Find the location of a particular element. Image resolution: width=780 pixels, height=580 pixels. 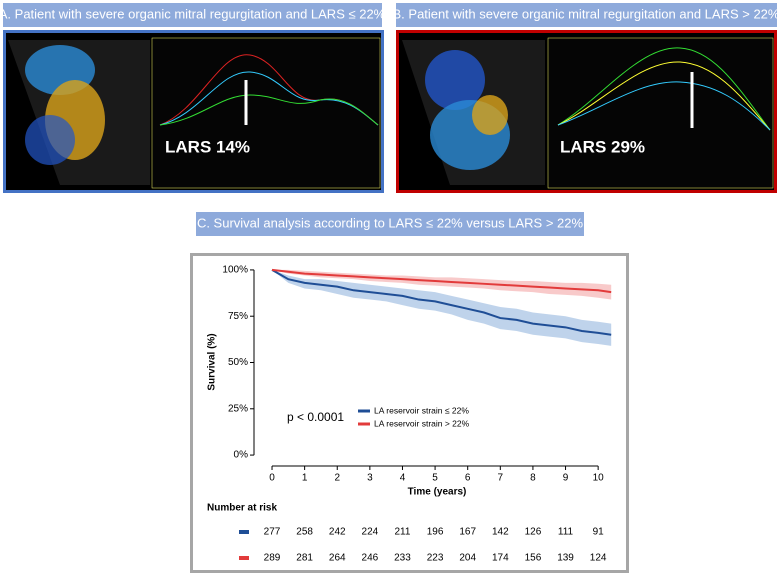

y-tick-label: 50% is located at coordinates (238, 362).